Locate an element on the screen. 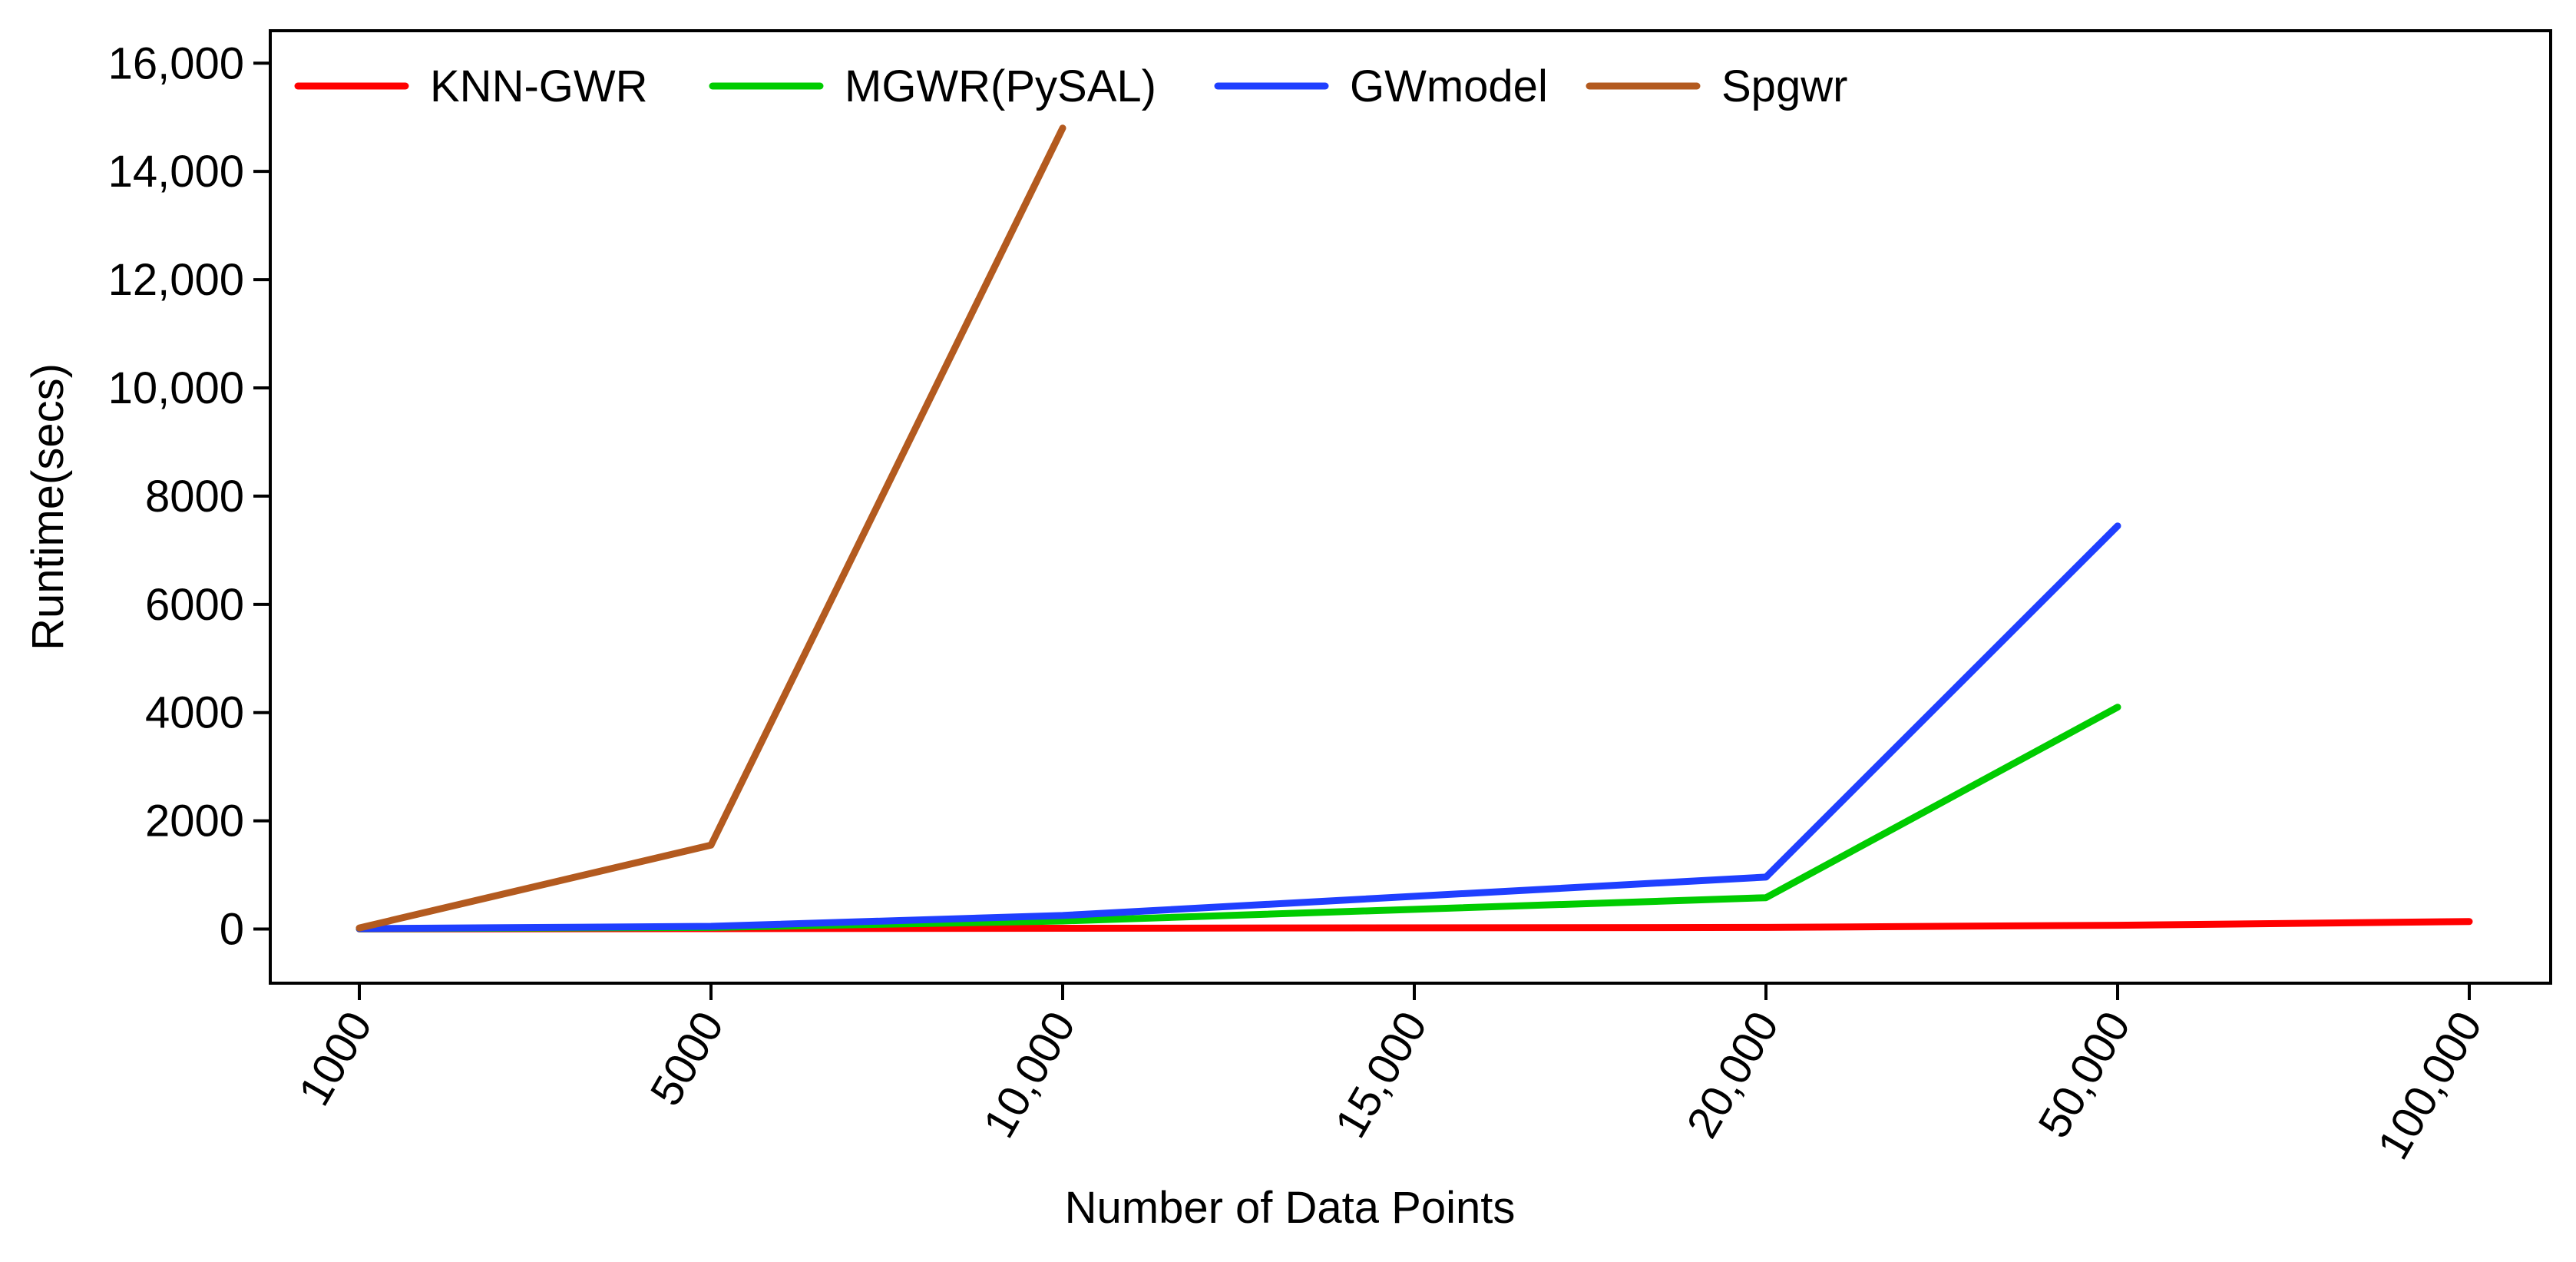  y-axis-title: Runtime(secs) is located at coordinates (48, 507).